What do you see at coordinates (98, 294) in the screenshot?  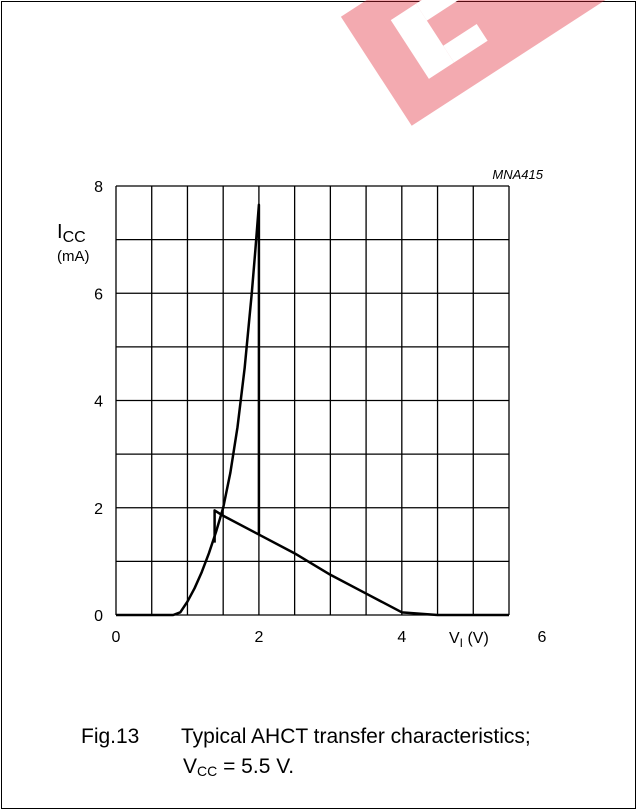 I see `y-tick-label: 6` at bounding box center [98, 294].